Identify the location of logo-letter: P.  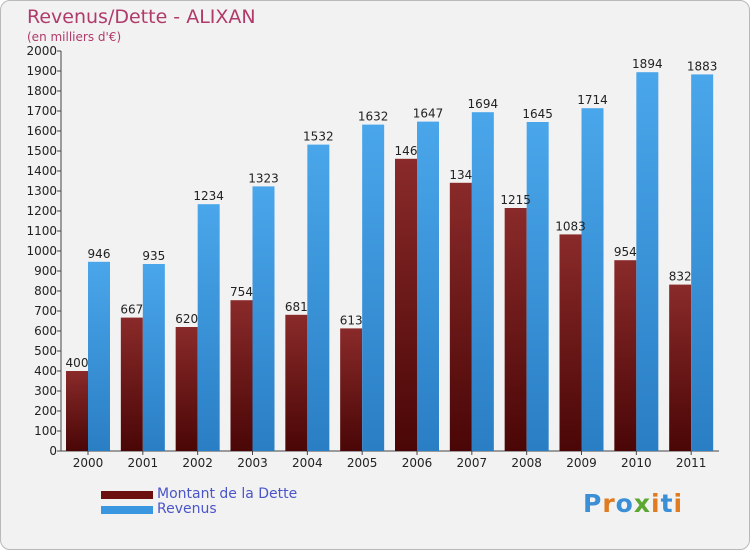
(593, 503).